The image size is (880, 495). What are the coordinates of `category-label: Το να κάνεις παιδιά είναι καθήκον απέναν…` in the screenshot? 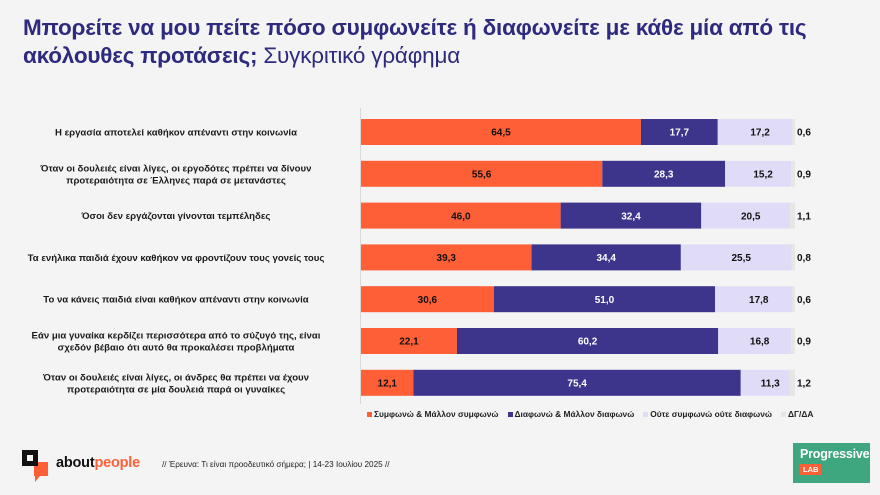 It's located at (176, 300).